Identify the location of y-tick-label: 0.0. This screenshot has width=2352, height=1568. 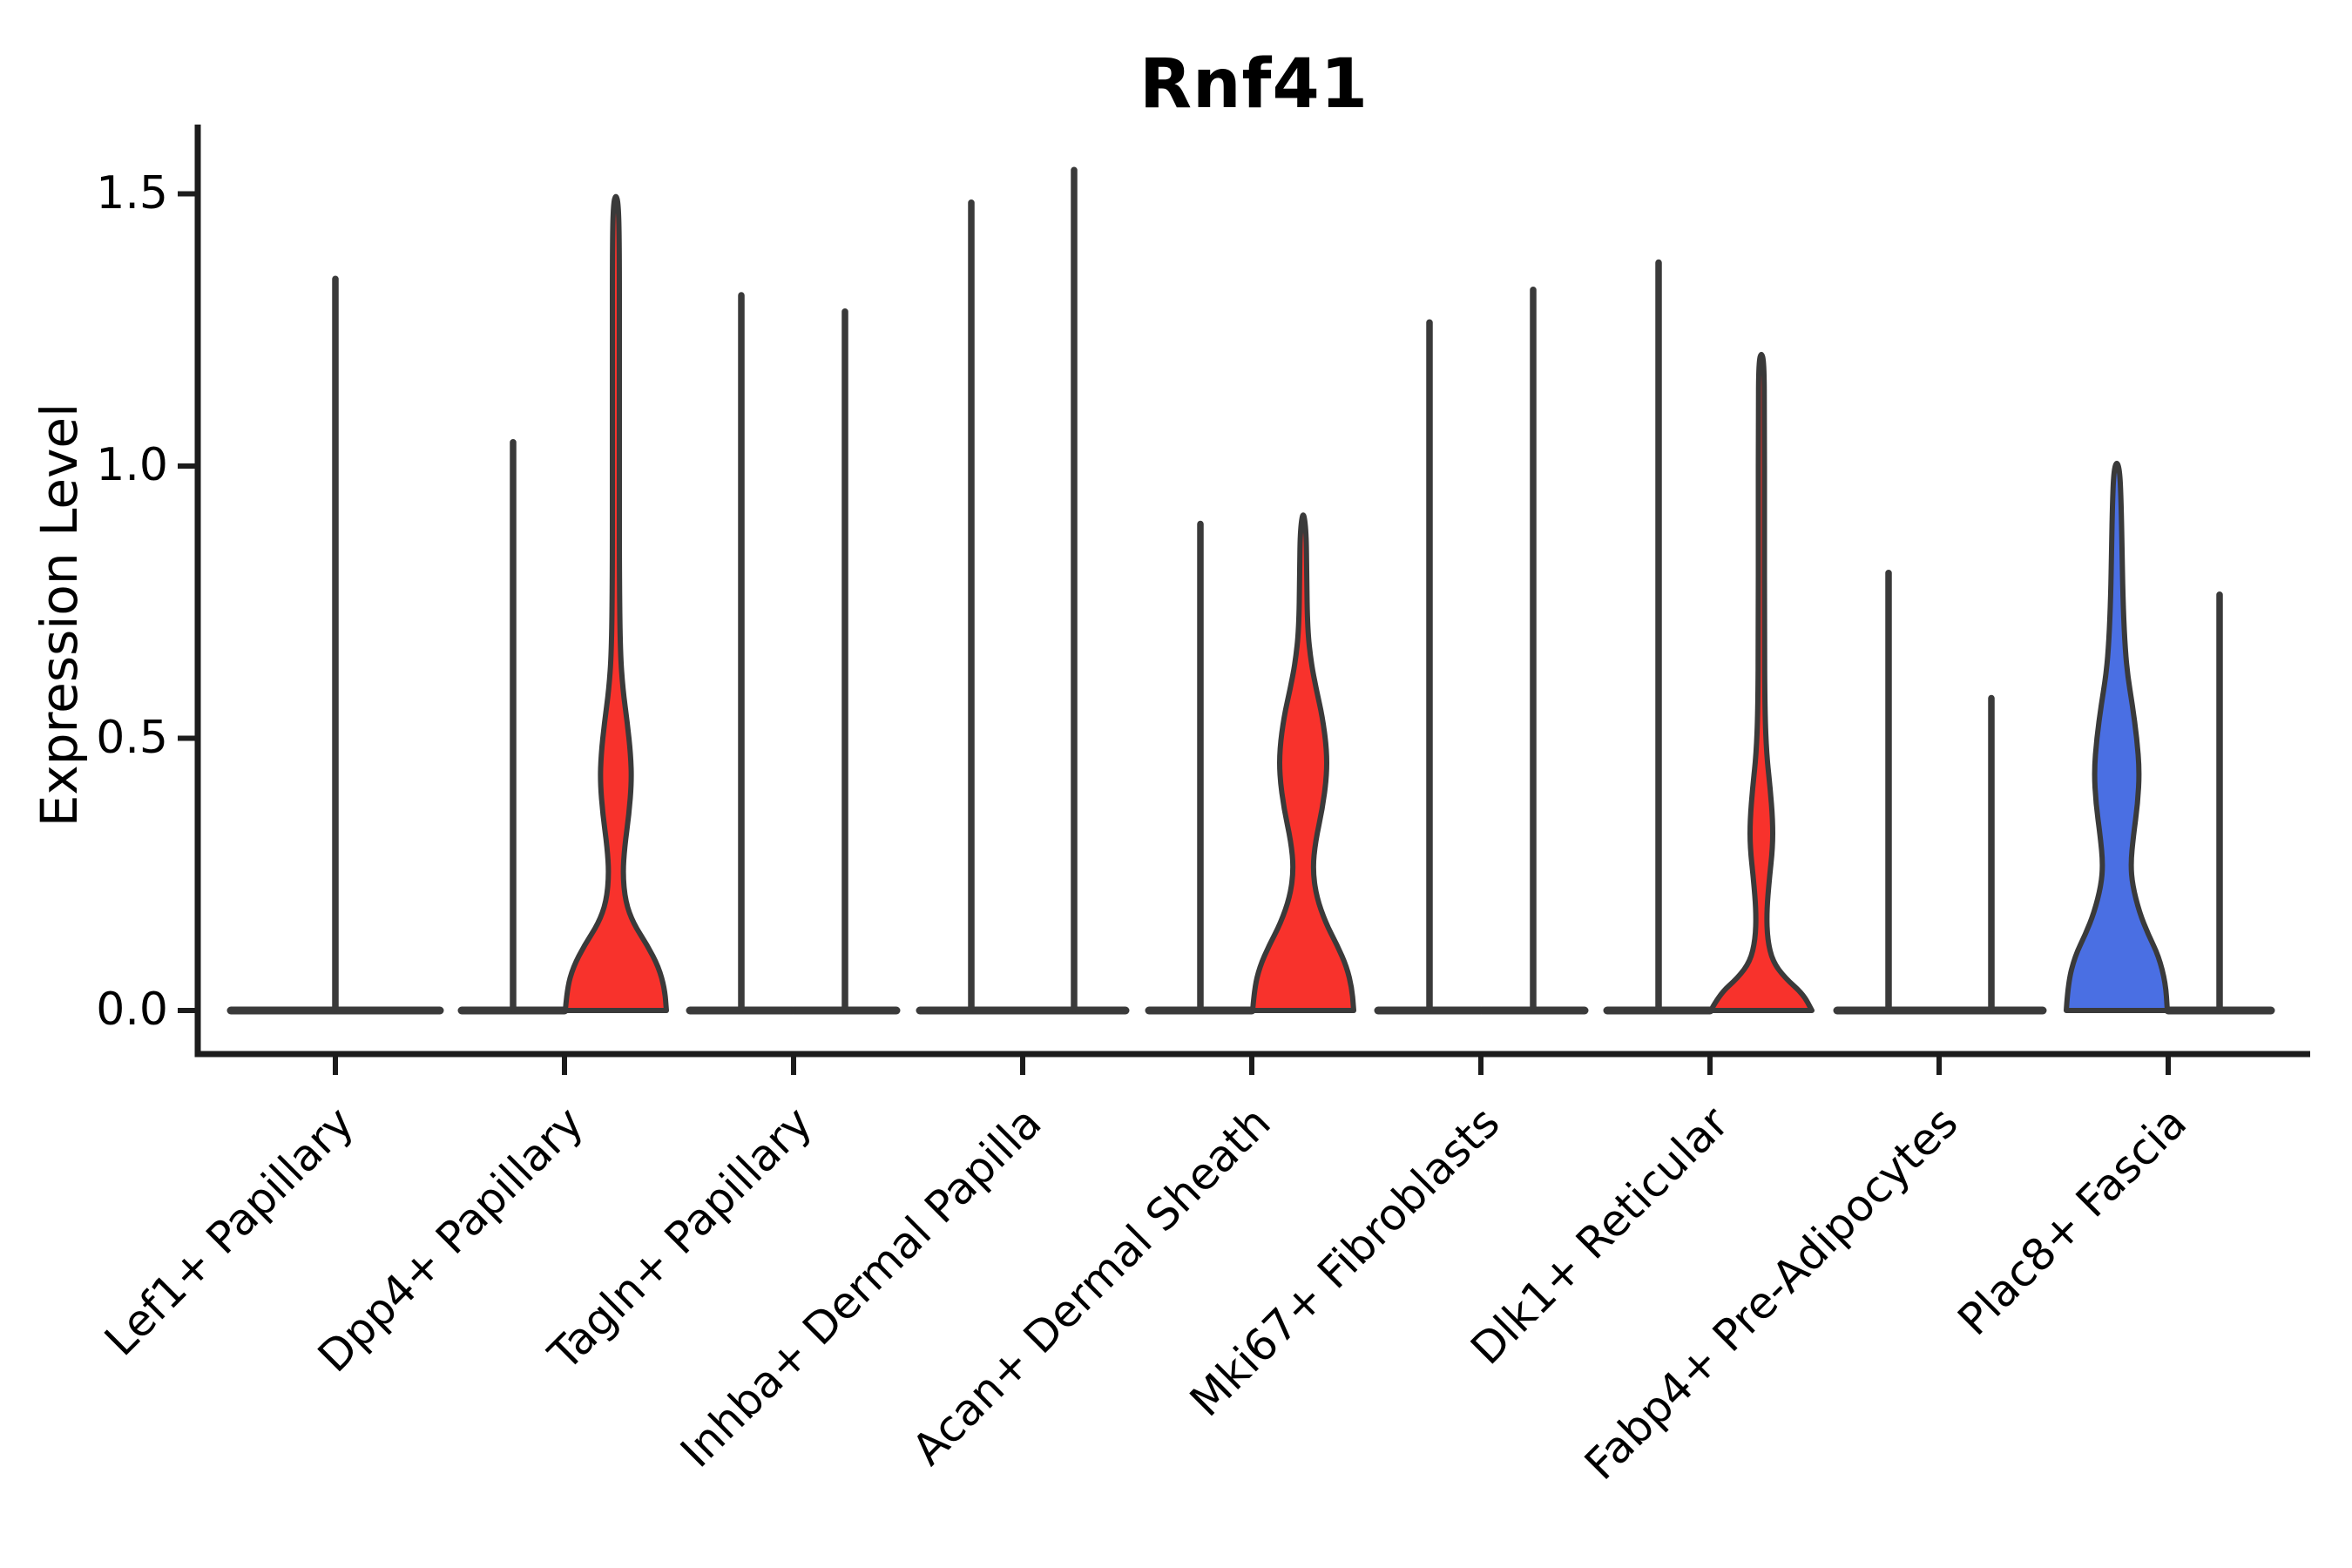
(132, 1009).